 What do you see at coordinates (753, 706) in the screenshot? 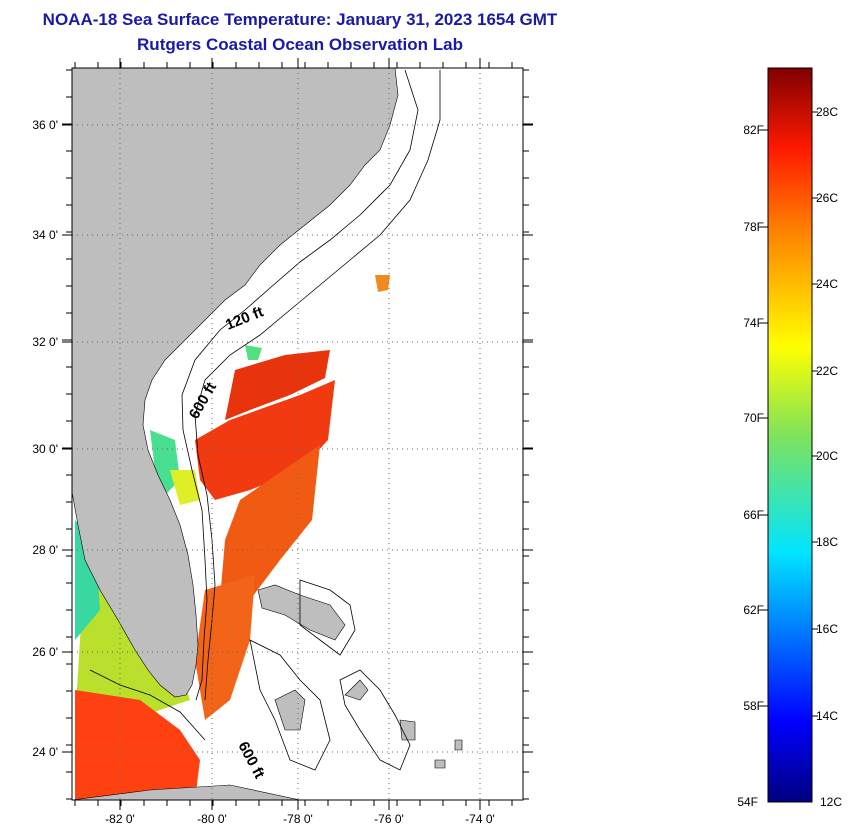
I see `colorbar-label-f: 58F` at bounding box center [753, 706].